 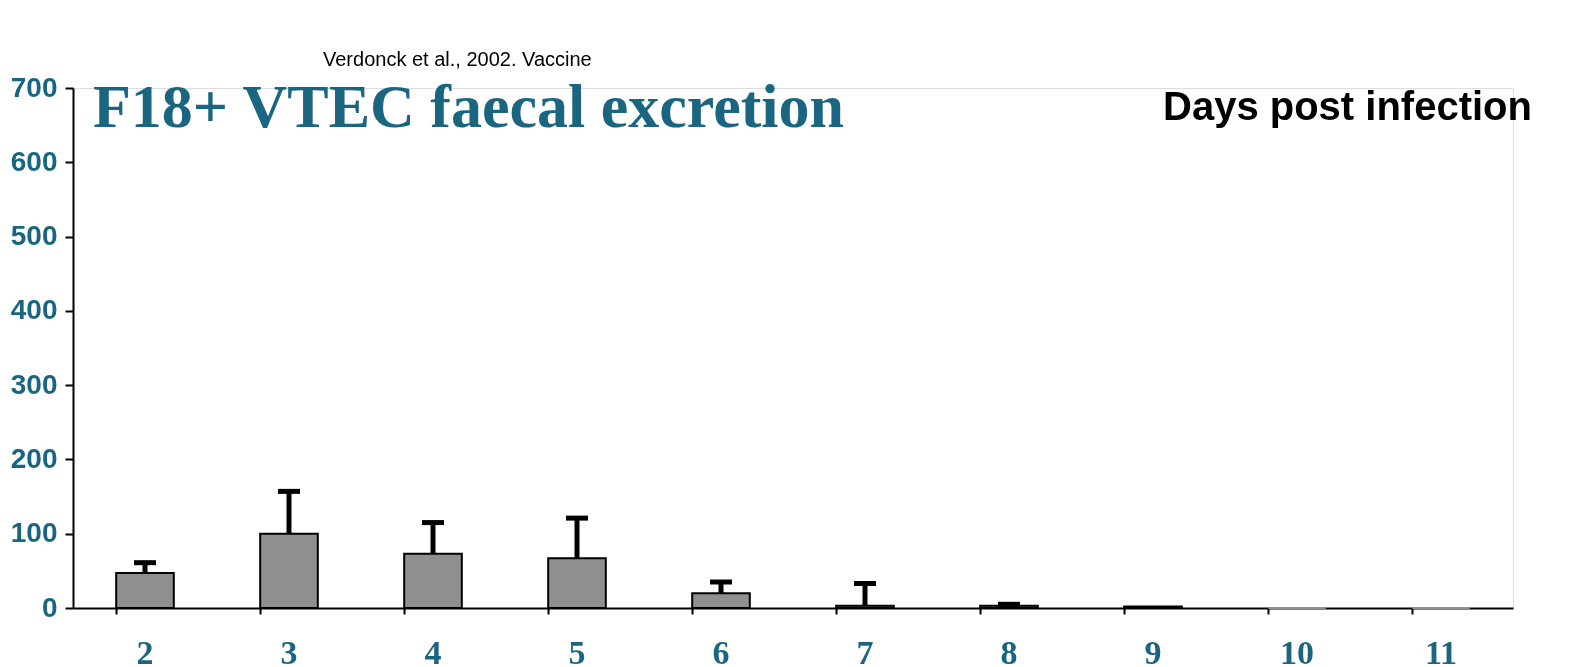 What do you see at coordinates (34, 384) in the screenshot?
I see `y-tick-label: 300` at bounding box center [34, 384].